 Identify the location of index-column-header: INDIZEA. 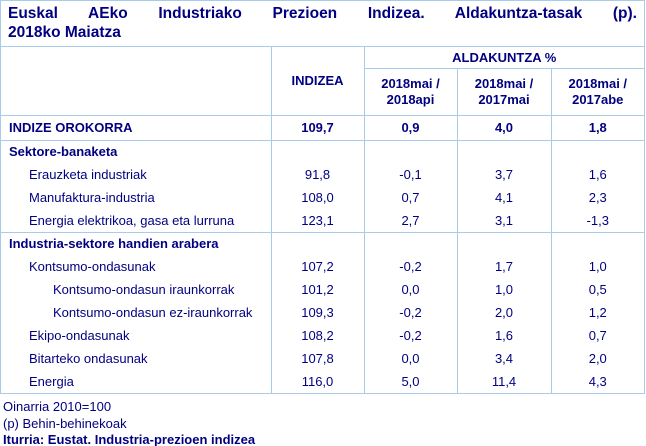
(317, 81).